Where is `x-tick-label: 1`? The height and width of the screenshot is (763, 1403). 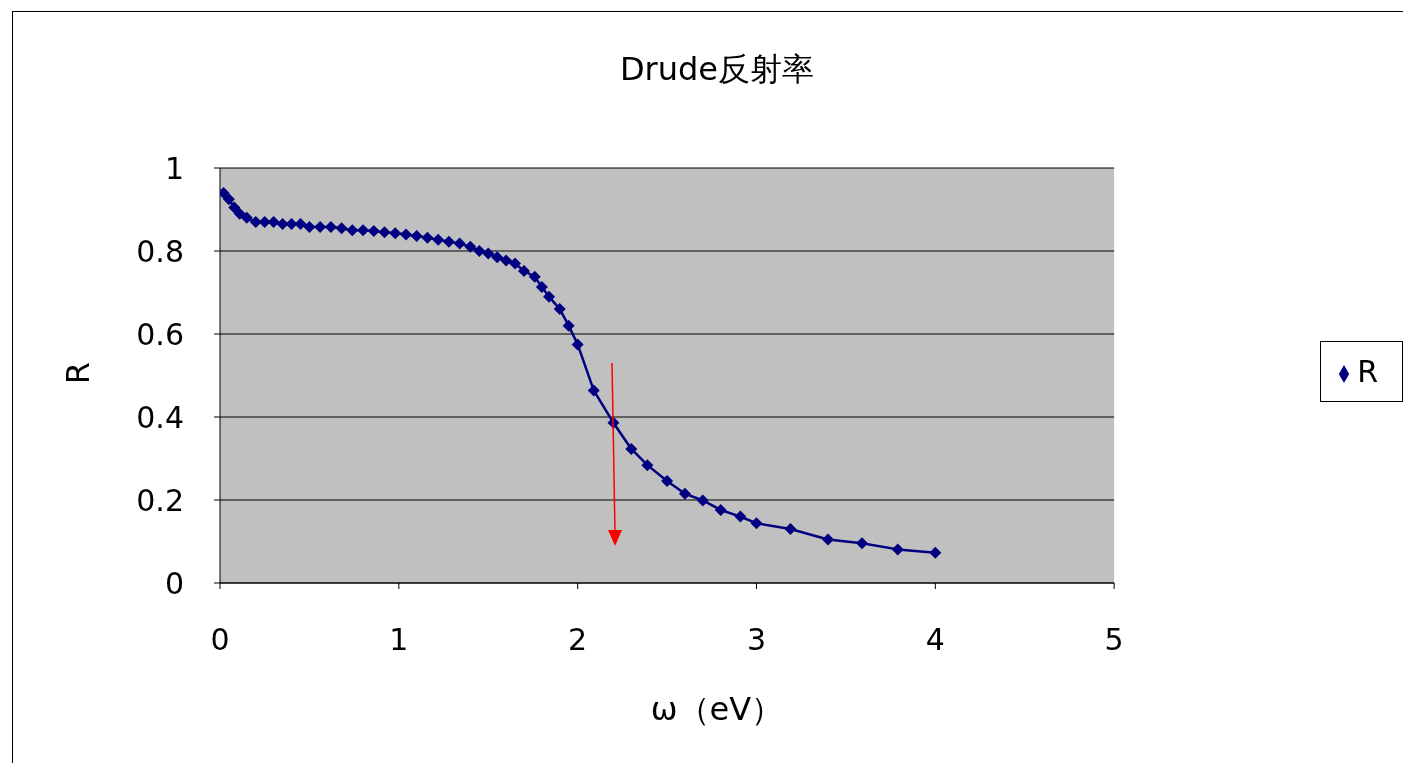
x-tick-label: 1 is located at coordinates (399, 640).